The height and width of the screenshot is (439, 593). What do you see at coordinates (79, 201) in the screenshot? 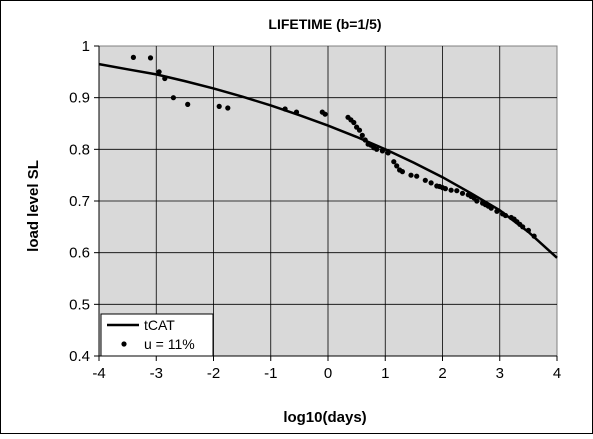
I see `y-tick-label: 0.7` at bounding box center [79, 201].